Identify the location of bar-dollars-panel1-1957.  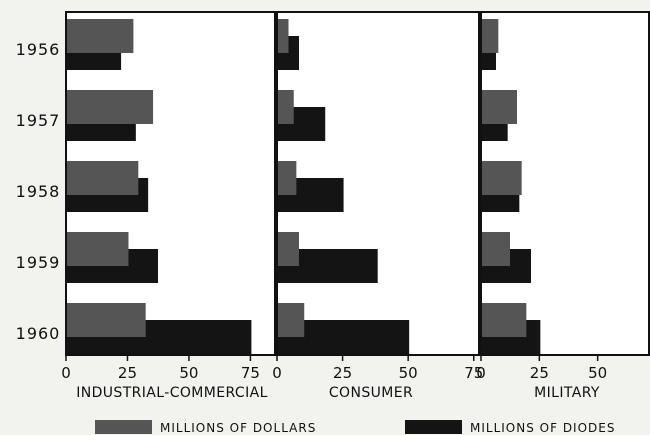
(286, 107).